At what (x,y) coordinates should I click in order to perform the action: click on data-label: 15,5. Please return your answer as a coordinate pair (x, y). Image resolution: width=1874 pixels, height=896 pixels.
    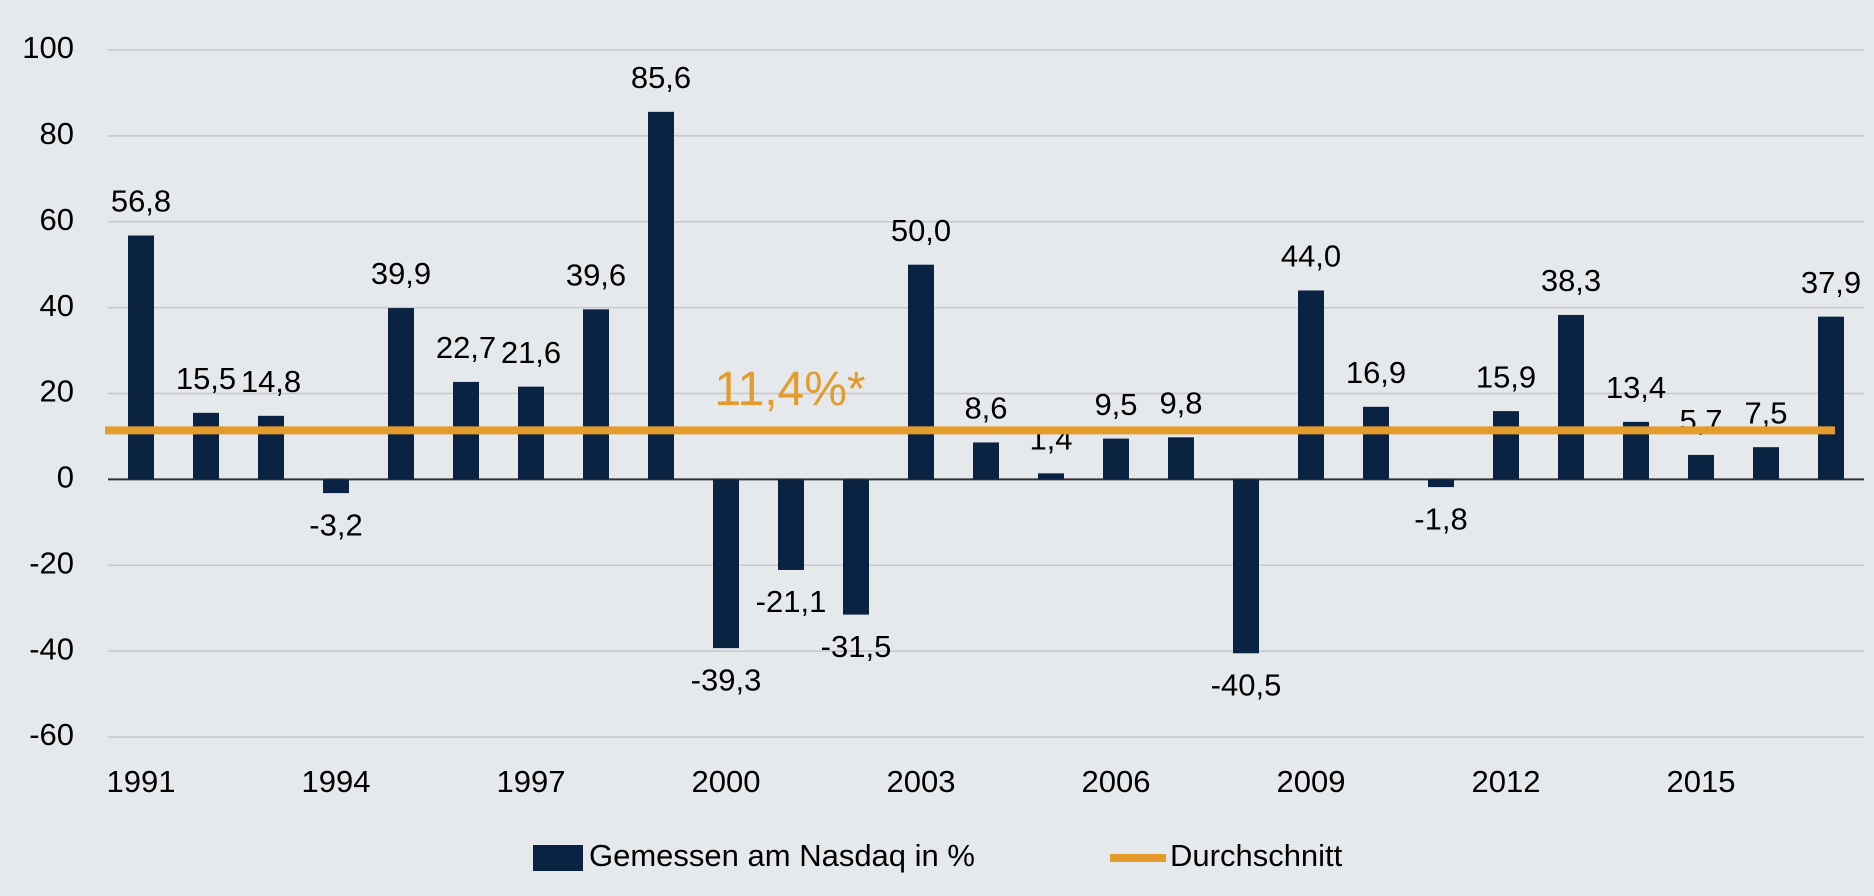
    Looking at the image, I should click on (206, 378).